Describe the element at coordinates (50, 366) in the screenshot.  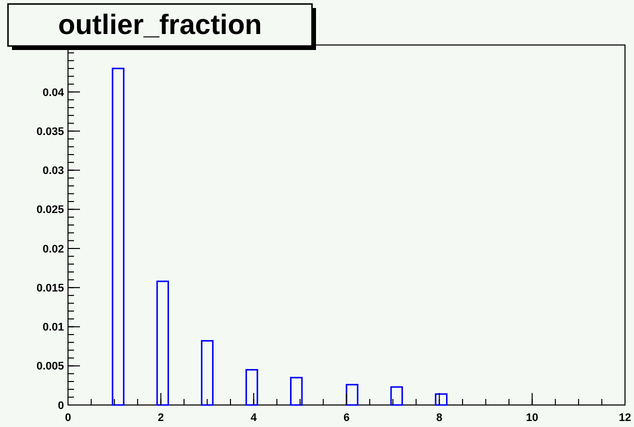
I see `y-tick-label: 0.005` at that location.